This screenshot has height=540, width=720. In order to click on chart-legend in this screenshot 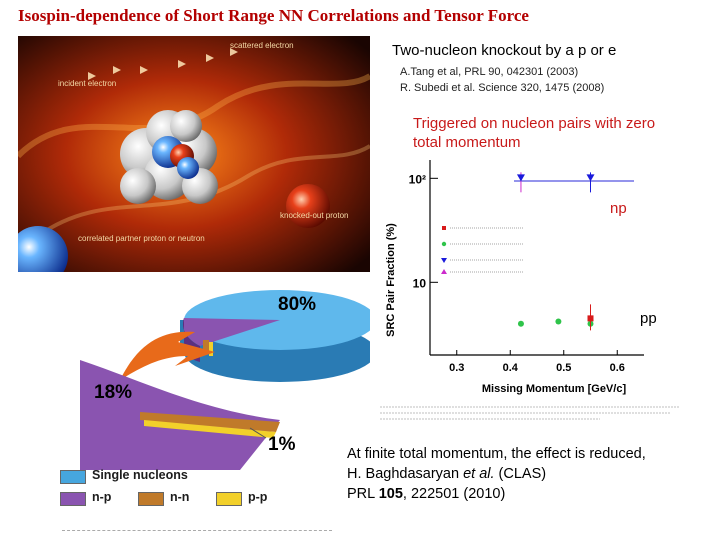, I will do `click(482, 250)`.